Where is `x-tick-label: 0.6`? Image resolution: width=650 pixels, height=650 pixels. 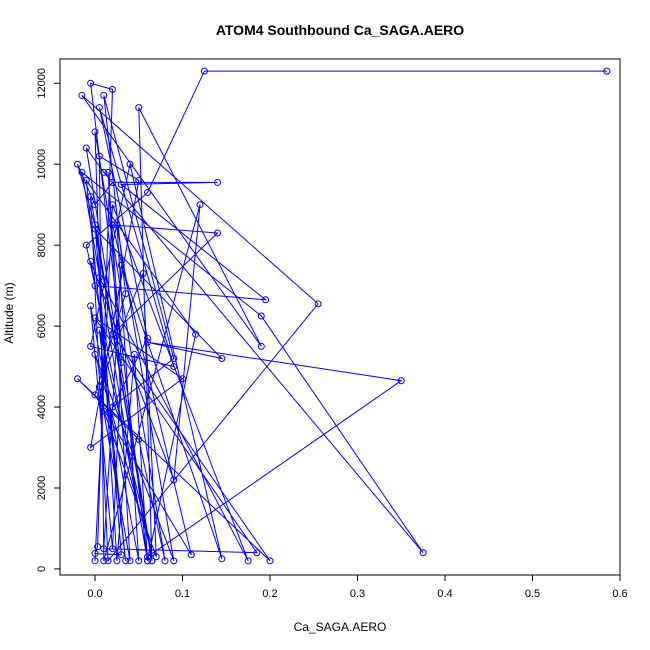
x-tick-label: 0.6 is located at coordinates (619, 594).